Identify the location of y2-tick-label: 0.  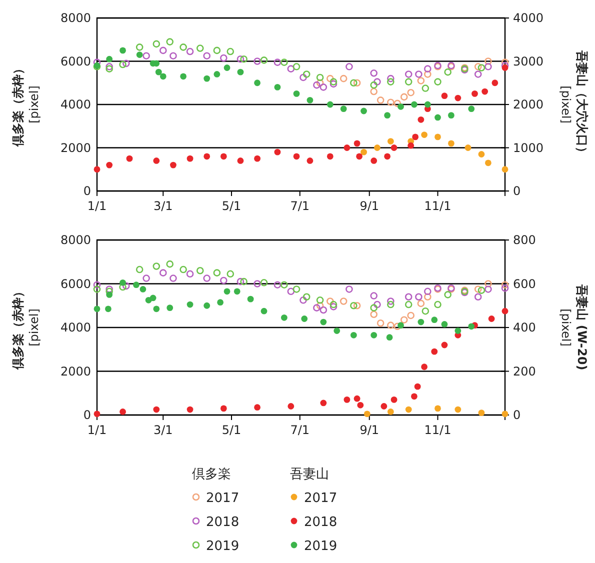
(517, 415).